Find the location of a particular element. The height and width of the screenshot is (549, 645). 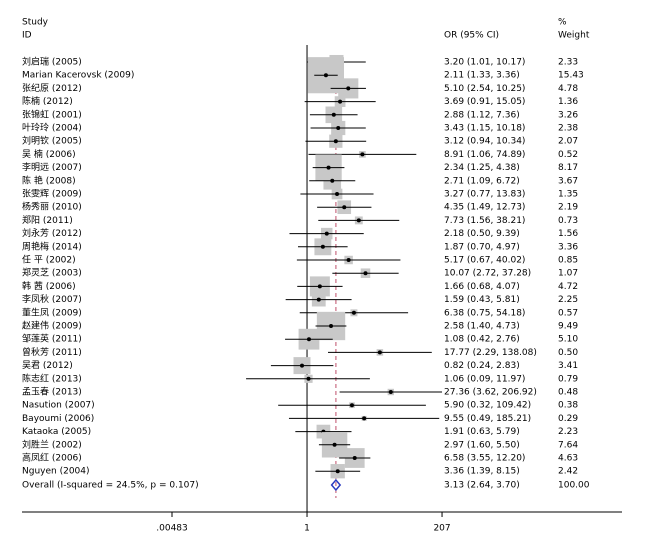

ci-label: 1.87 (0.70, 4.97) is located at coordinates (482, 247).